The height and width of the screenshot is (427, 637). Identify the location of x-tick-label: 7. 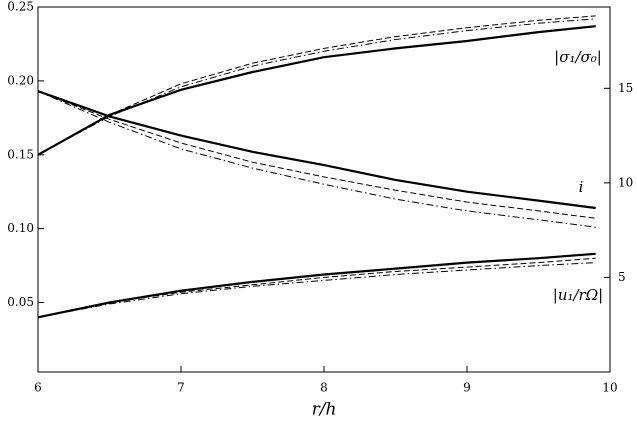
(181, 388).